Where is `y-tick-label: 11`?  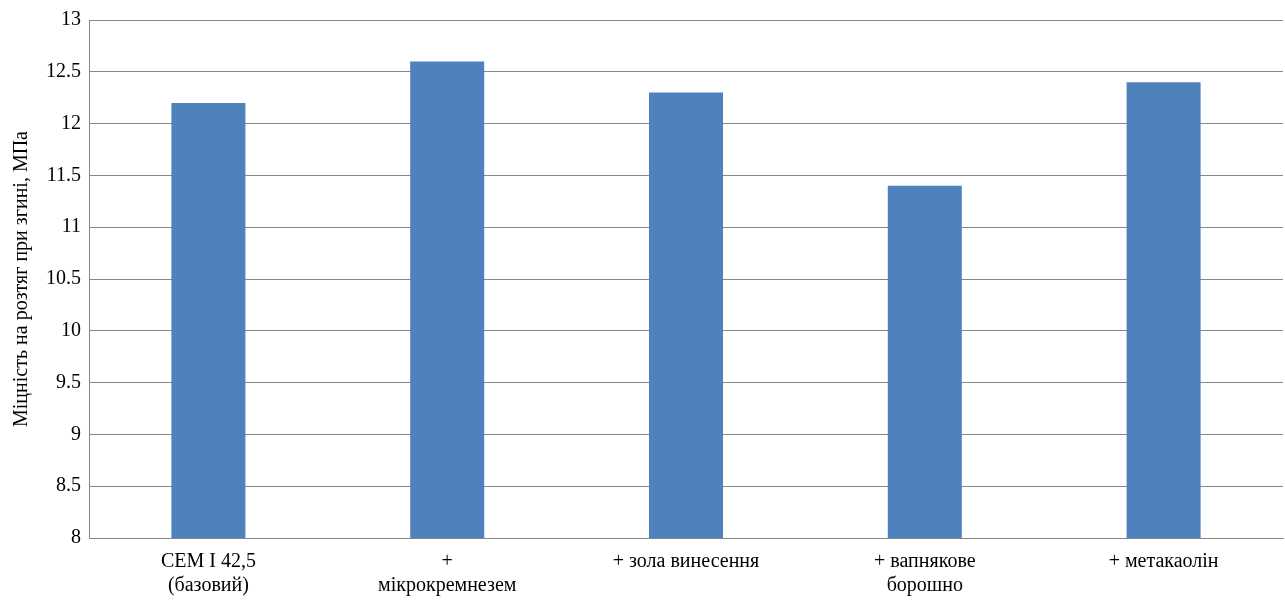 y-tick-label: 11 is located at coordinates (71, 225).